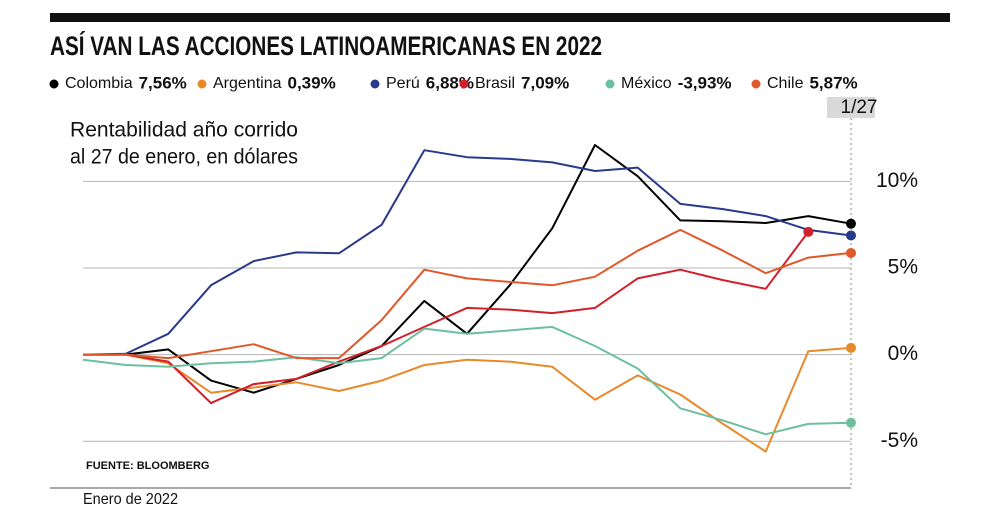 The height and width of the screenshot is (530, 1000). Describe the element at coordinates (312, 82) in the screenshot. I see `legend-value: 0,39%` at that location.